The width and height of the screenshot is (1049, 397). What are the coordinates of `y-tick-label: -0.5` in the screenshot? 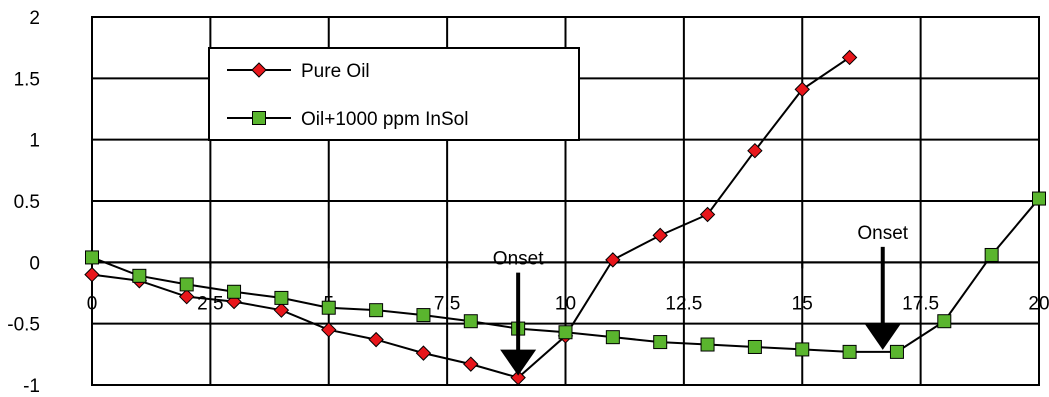 It's located at (23, 325).